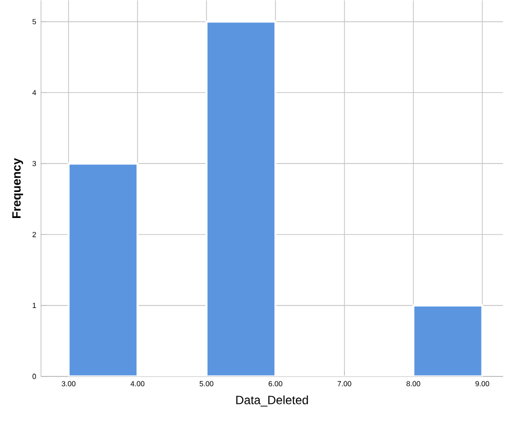 This screenshot has height=421, width=506. Describe the element at coordinates (18, 188) in the screenshot. I see `y-axis-title: Frequency` at that location.